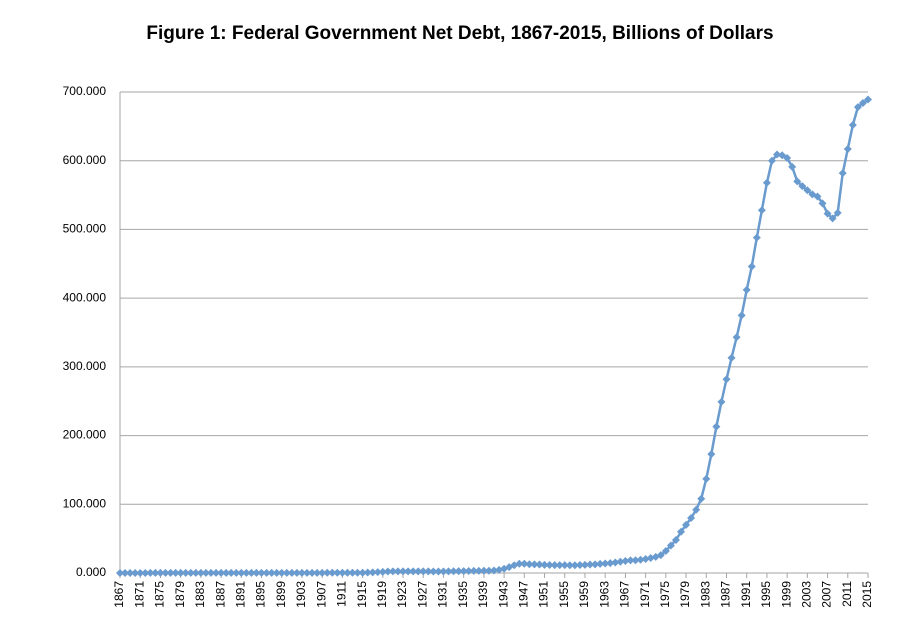 This screenshot has width=921, height=644. Describe the element at coordinates (463, 594) in the screenshot. I see `x-tick-label: 1935` at that location.